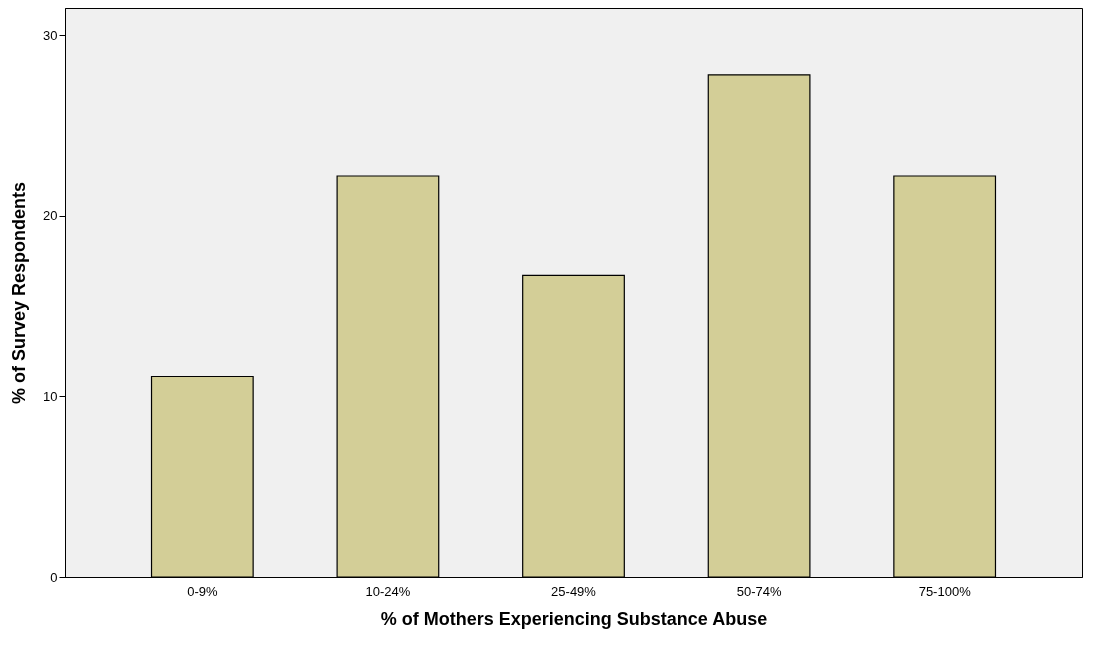 The height and width of the screenshot is (655, 1110). I want to click on x-tick-label: 75-100%, so click(945, 591).